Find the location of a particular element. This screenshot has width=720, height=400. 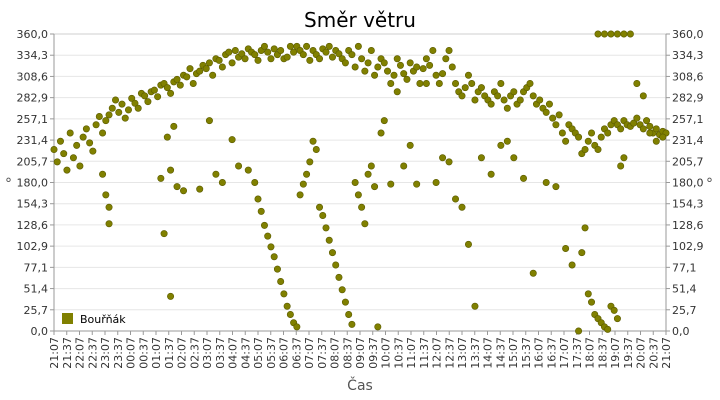

x-tick-label: 15:07 is located at coordinates (513, 353).